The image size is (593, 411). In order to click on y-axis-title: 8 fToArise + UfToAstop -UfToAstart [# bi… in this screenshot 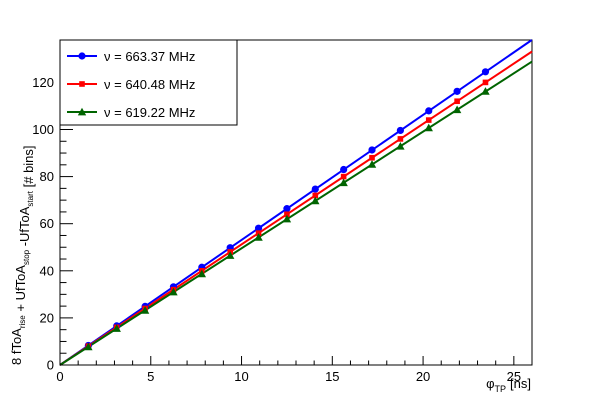, I will do `click(22, 255)`.